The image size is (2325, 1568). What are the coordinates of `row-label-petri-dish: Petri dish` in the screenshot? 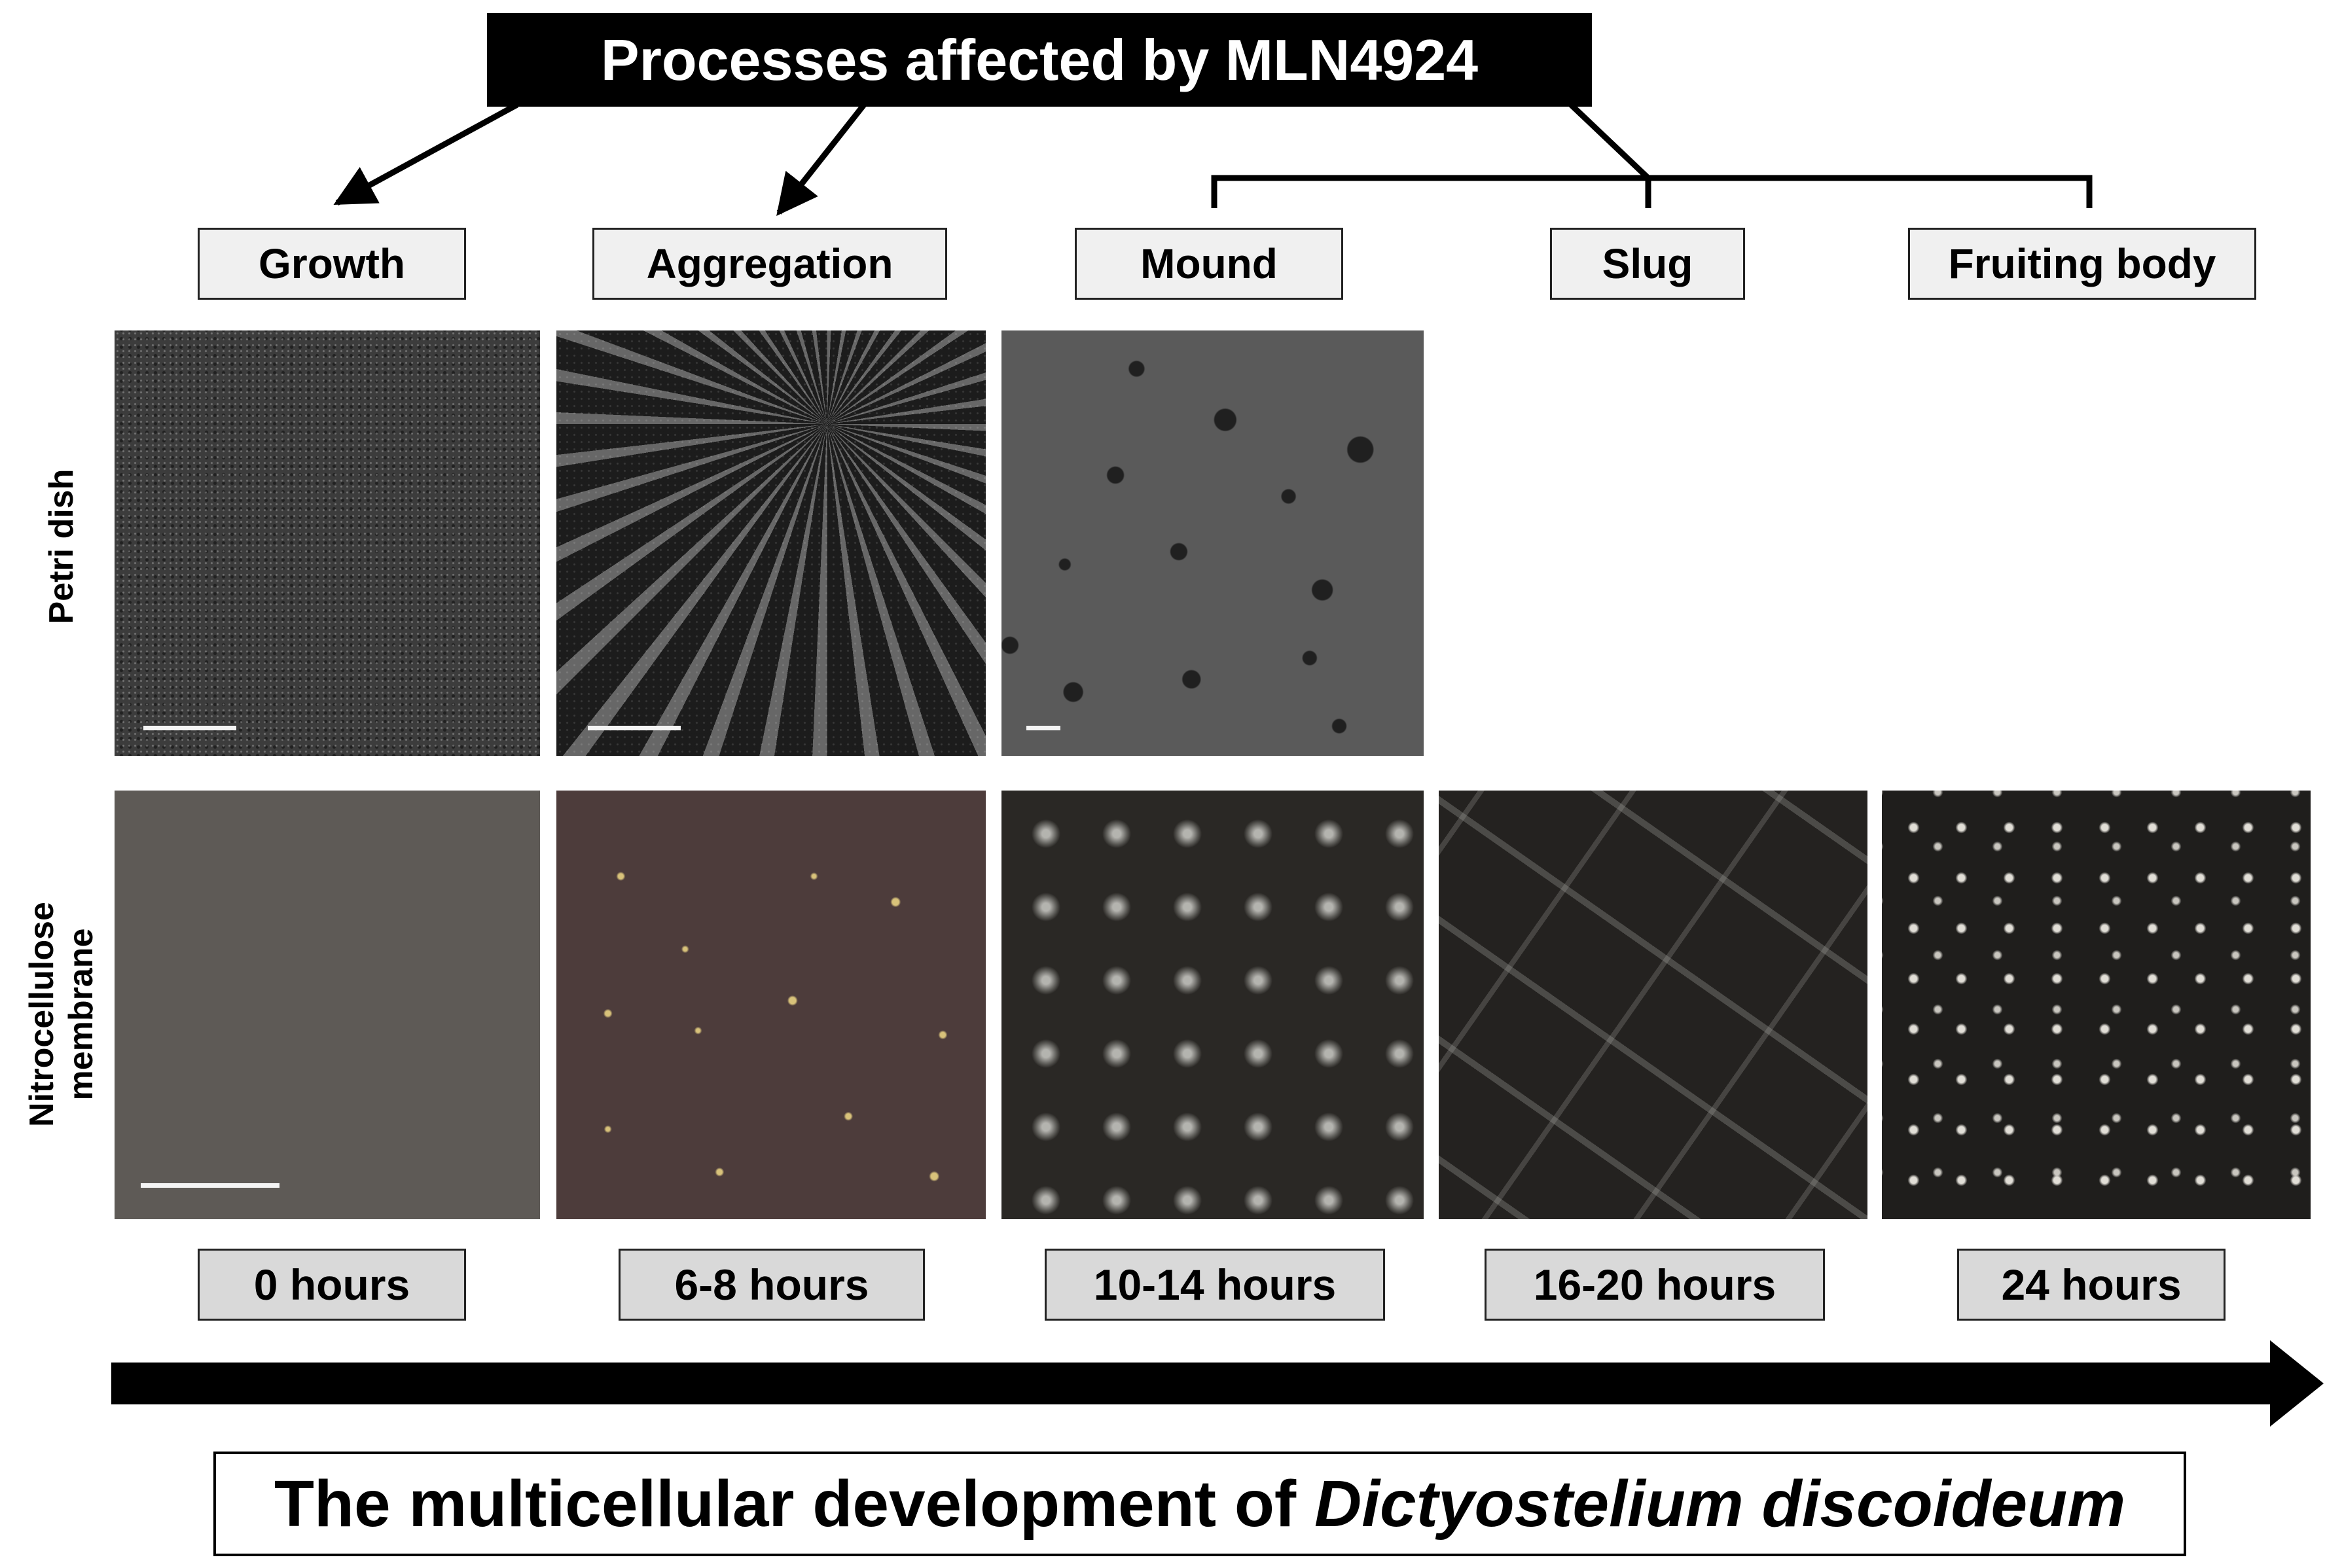 It's located at (62, 546).